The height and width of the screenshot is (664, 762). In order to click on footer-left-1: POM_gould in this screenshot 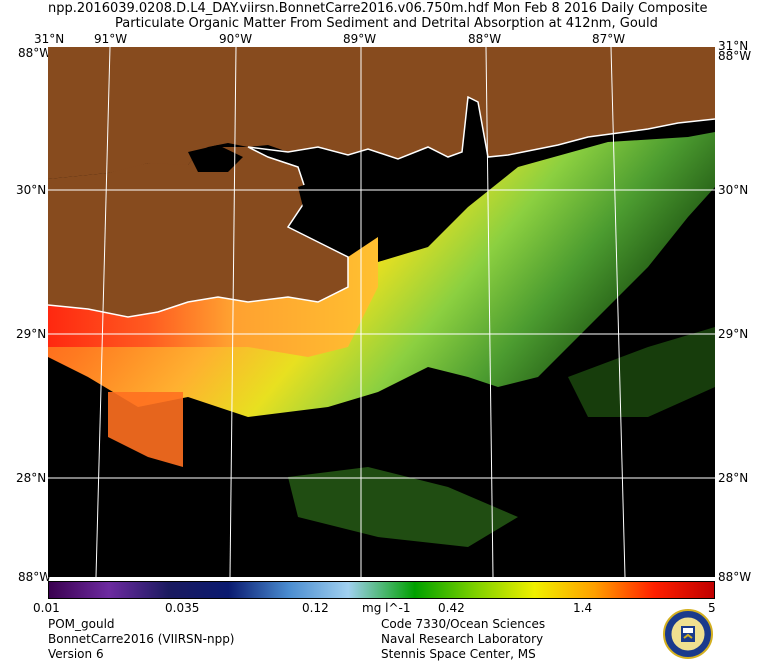, I will do `click(81, 624)`.